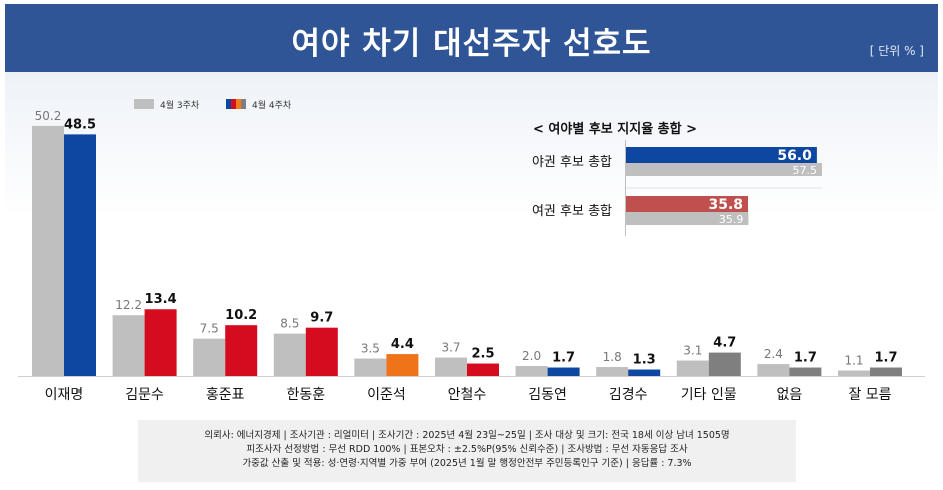  Describe the element at coordinates (402, 344) in the screenshot. I see `value-label-current: 4.4` at that location.